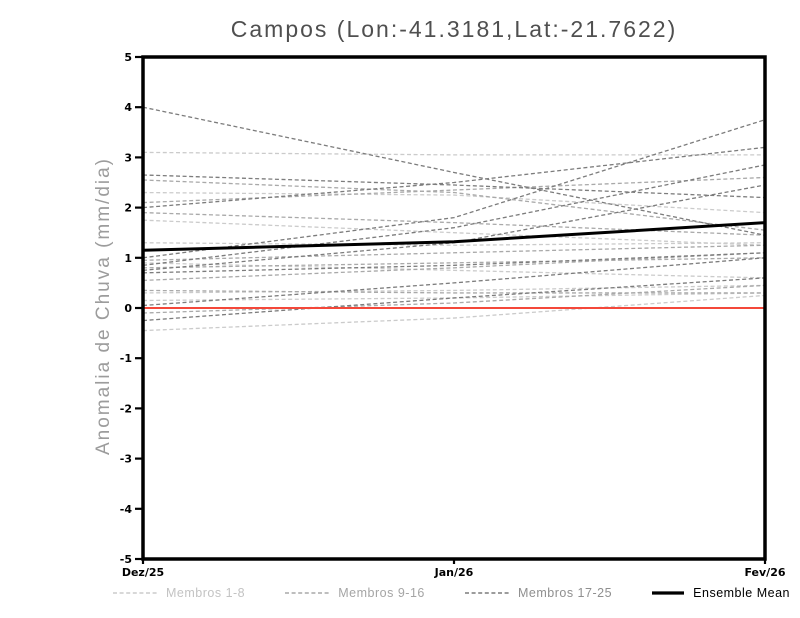  Describe the element at coordinates (128, 157) in the screenshot. I see `y-tick-label: 3` at that location.